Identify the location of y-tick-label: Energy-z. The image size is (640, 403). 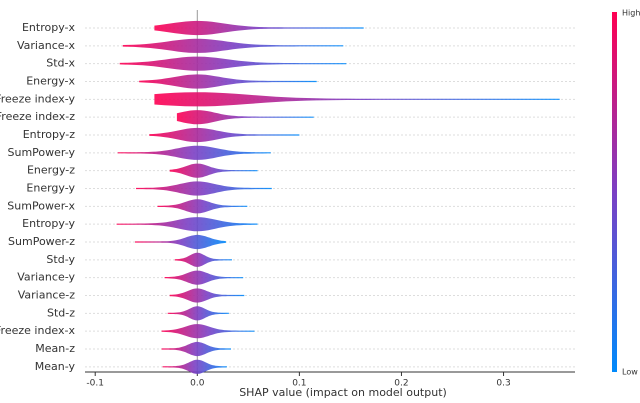
(51, 170).